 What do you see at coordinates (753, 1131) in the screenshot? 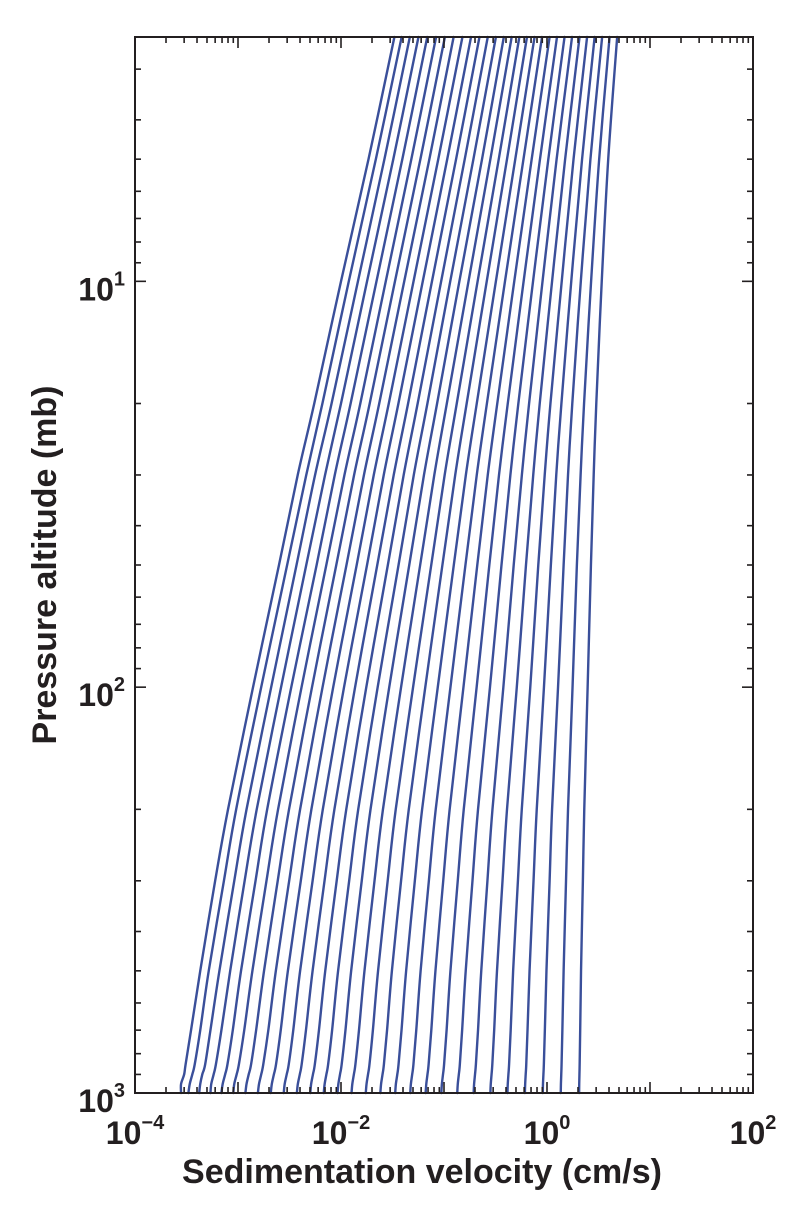
I see `x-tick-label: 10²` at bounding box center [753, 1131].